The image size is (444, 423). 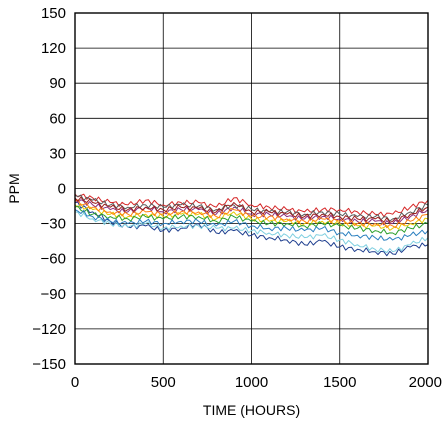 I want to click on x-axis-label: TIME (HOURS), so click(x=251, y=410).